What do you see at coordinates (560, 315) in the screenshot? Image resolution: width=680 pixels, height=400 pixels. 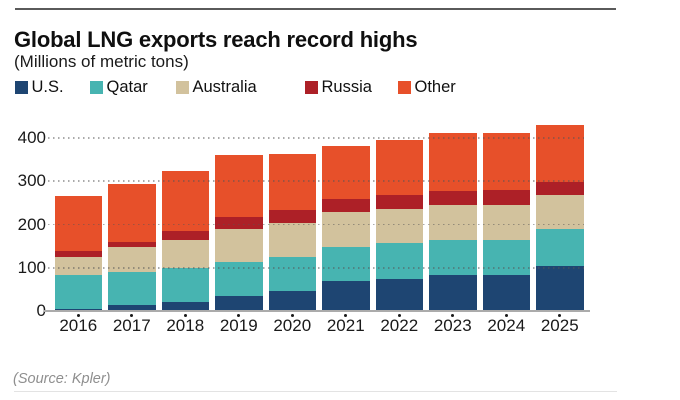 I see `x-axis-tick-2025` at bounding box center [560, 315].